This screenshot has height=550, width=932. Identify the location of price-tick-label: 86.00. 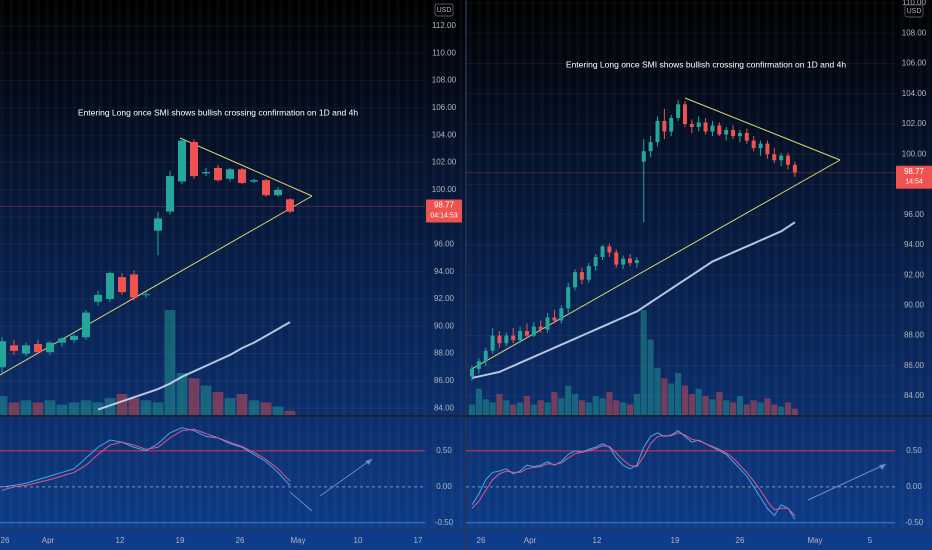
(914, 365).